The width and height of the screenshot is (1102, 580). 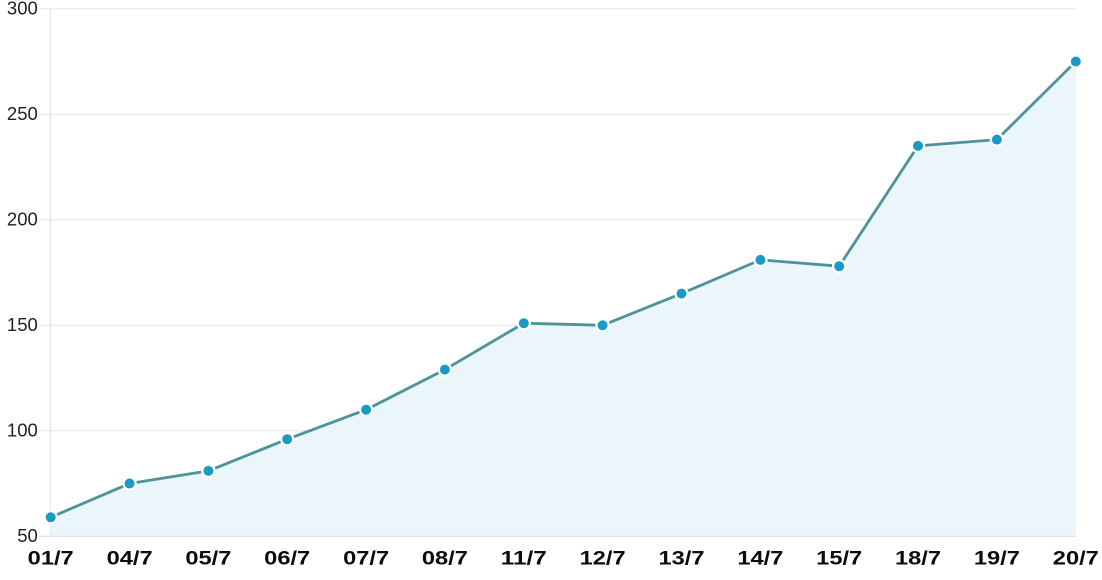 What do you see at coordinates (130, 559) in the screenshot?
I see `svg-text: 04/7` at bounding box center [130, 559].